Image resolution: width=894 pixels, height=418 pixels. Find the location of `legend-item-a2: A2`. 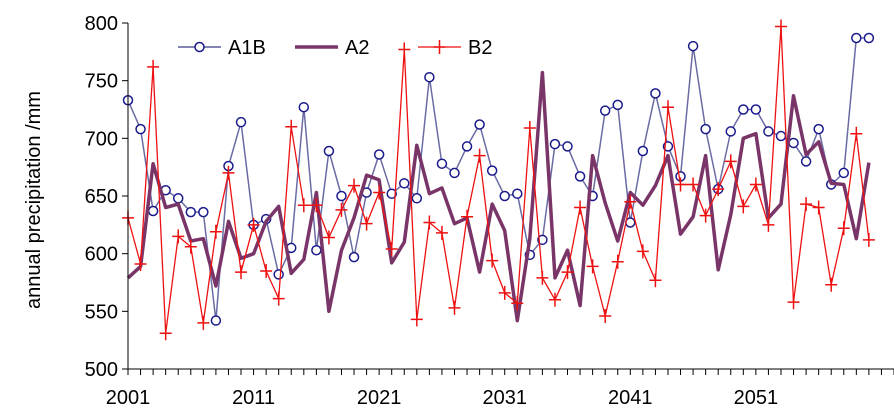

legend-item-a2: A2 is located at coordinates (332, 48).